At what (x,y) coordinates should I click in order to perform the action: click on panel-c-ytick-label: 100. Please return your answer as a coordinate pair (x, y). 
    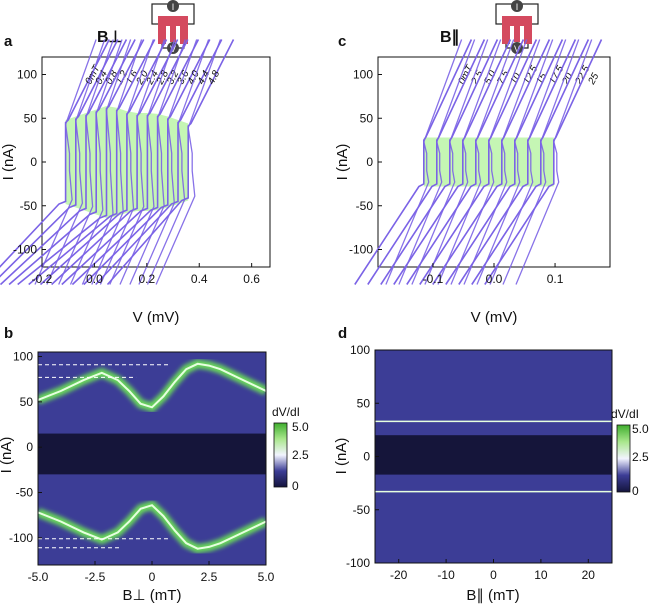
    Looking at the image, I should click on (363, 75).